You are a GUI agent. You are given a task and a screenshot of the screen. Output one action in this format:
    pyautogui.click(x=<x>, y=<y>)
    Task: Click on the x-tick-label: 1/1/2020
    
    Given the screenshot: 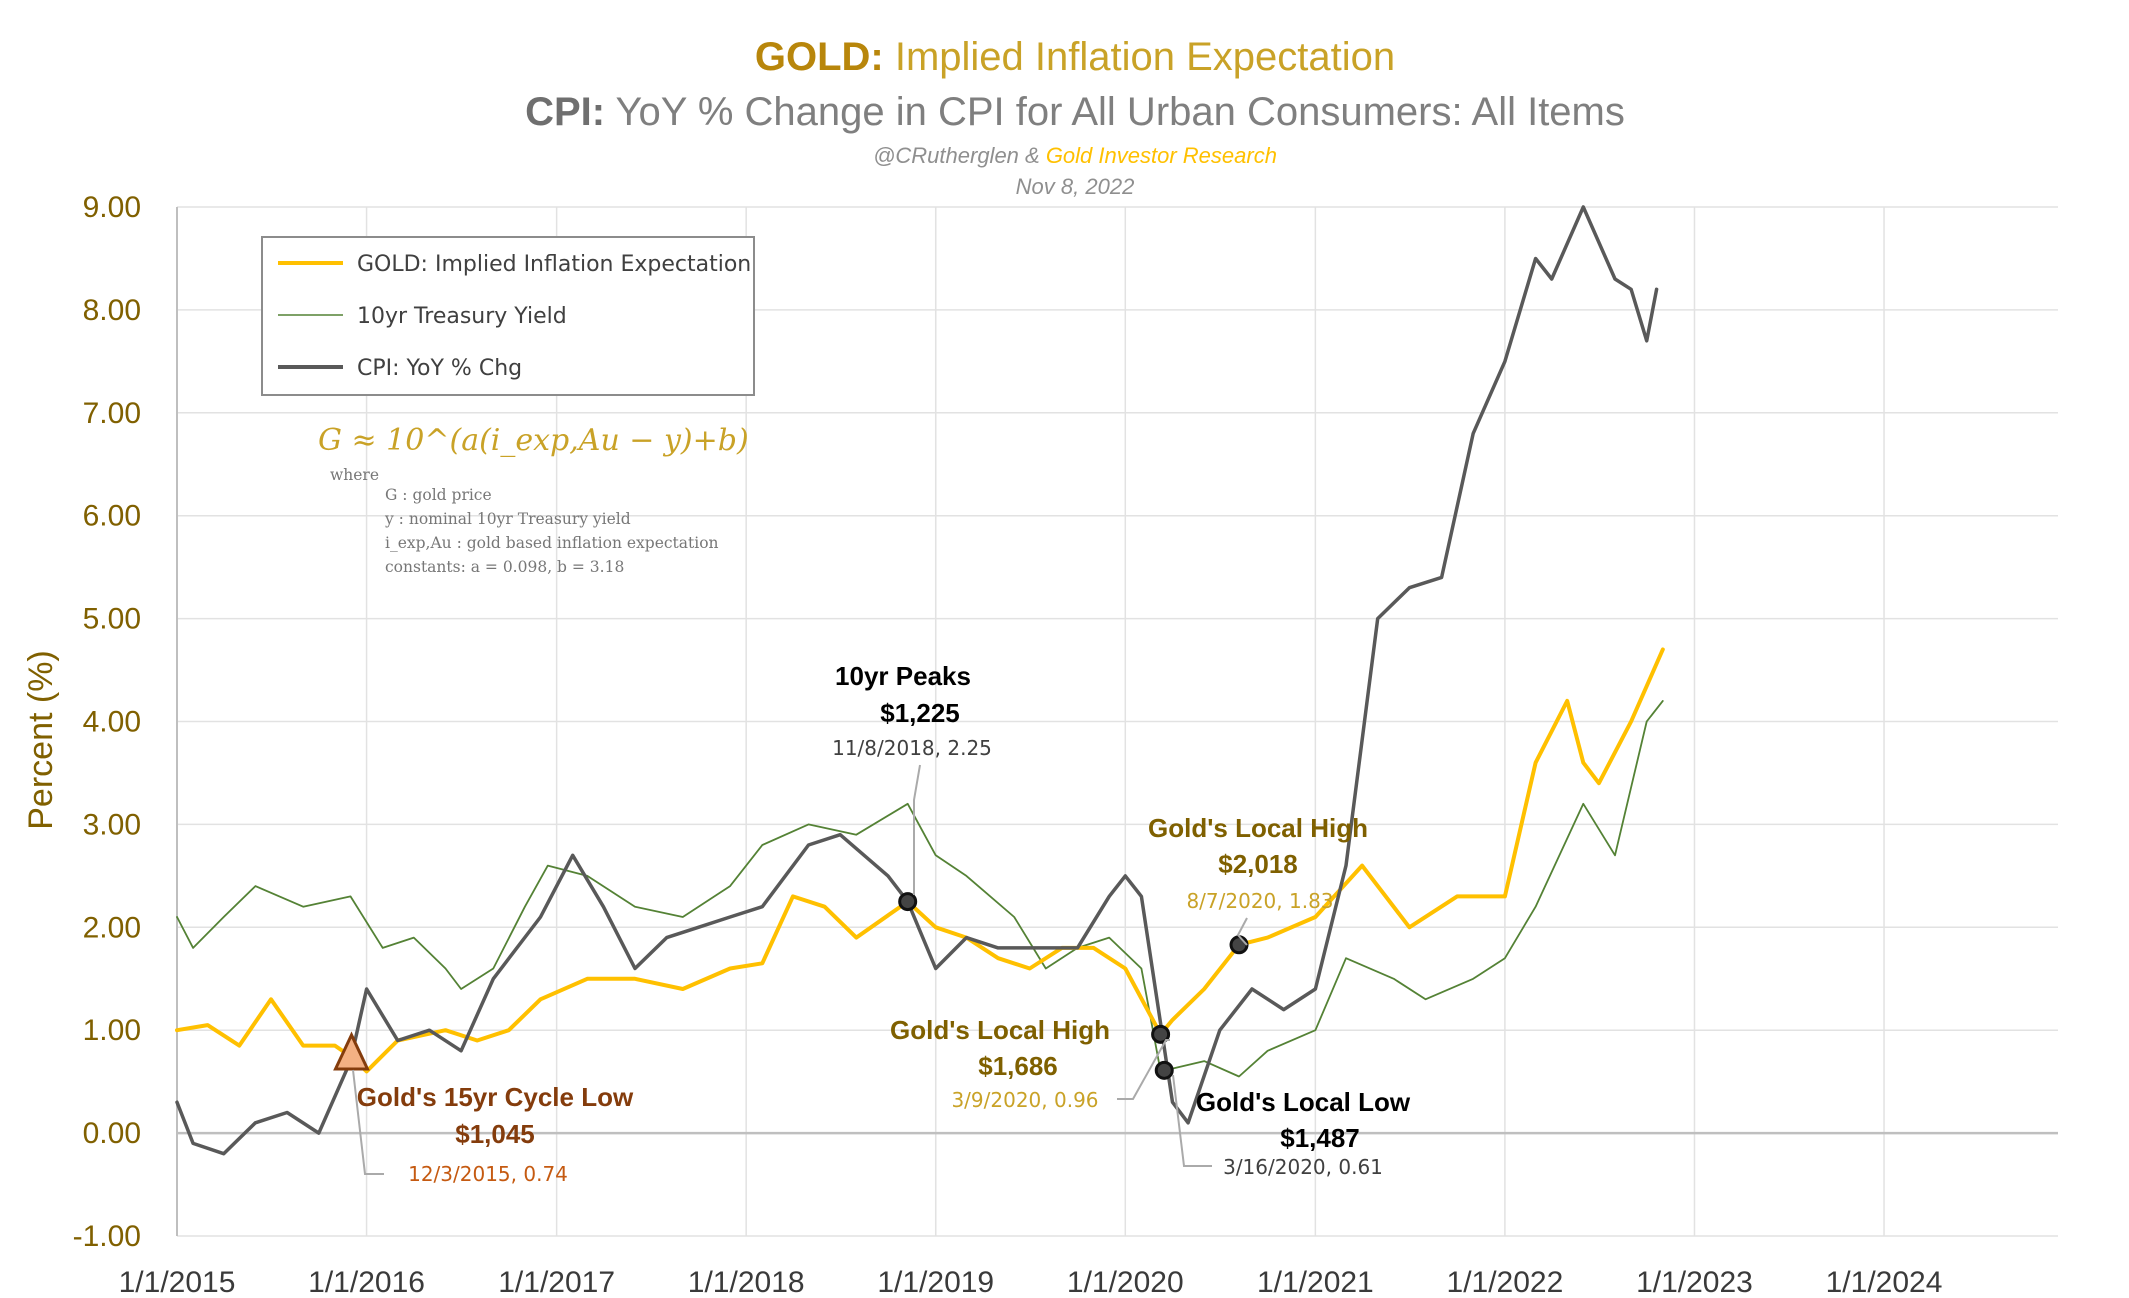 What is the action you would take?
    pyautogui.click(x=1125, y=1282)
    